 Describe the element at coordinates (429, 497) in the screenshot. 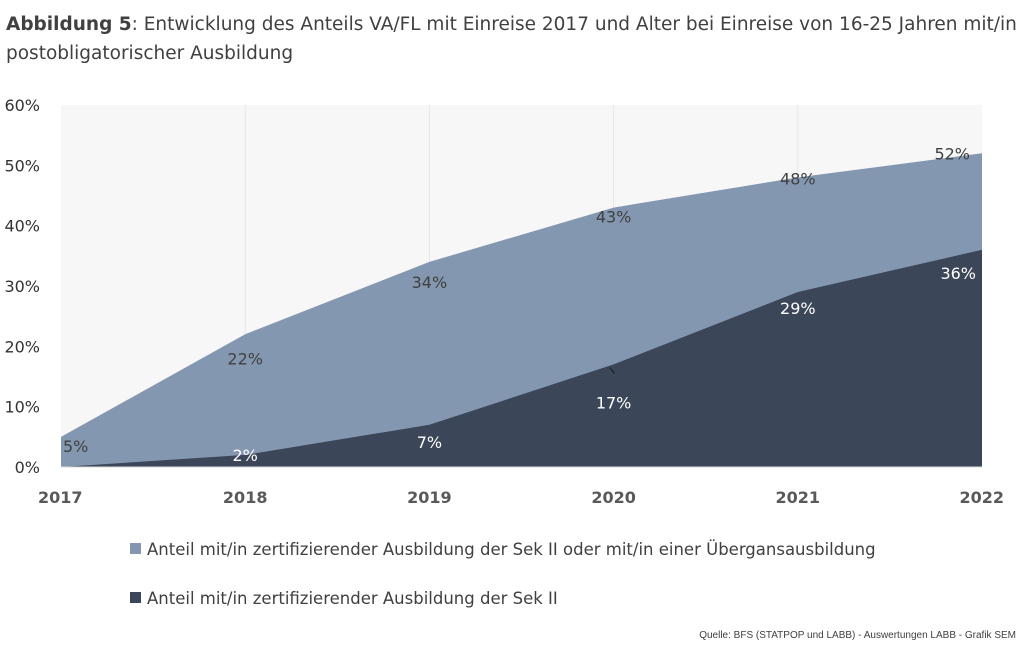

I see `x-tick-label: 2019` at that location.